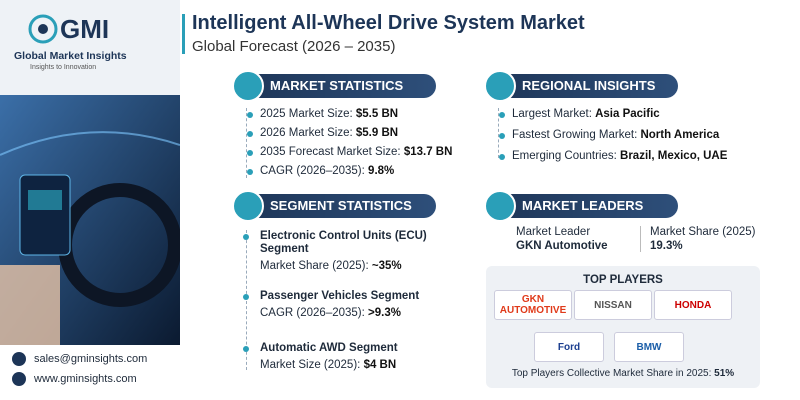 The image size is (800, 400). What do you see at coordinates (666, 246) in the screenshot?
I see `share-value: 19.3%` at bounding box center [666, 246].